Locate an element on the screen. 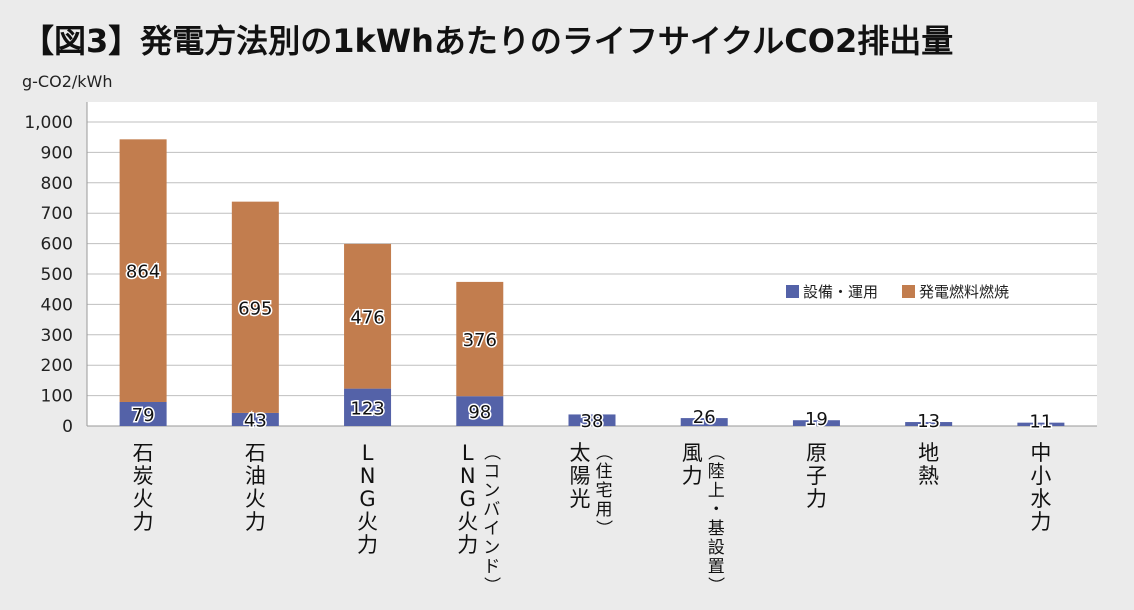  x-tick-sublabel: 置 is located at coordinates (716, 567).